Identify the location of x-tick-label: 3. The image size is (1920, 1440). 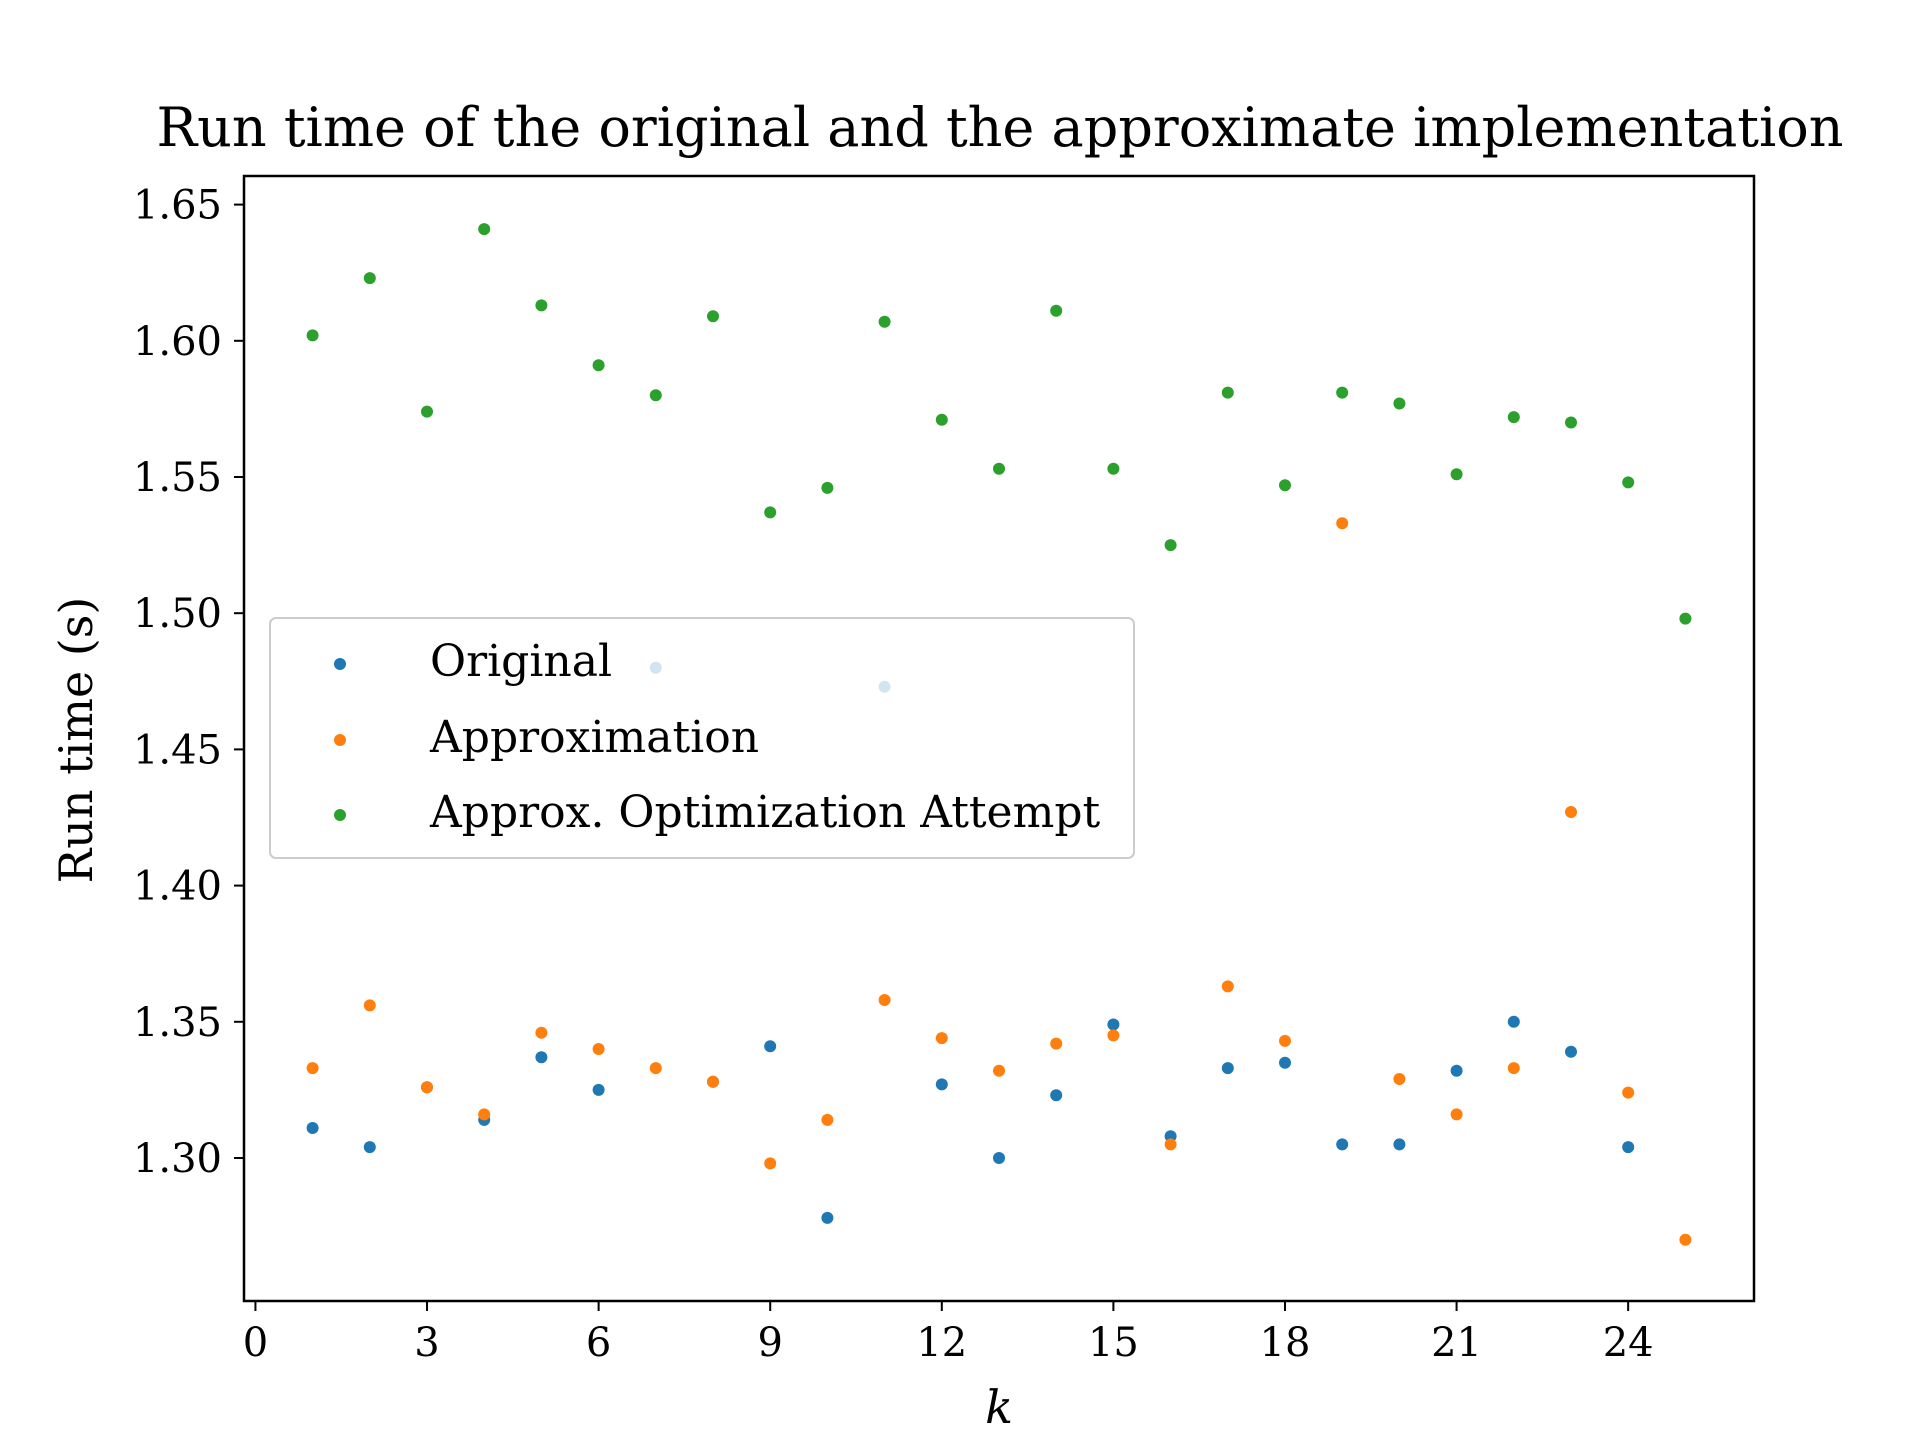
(426, 1343).